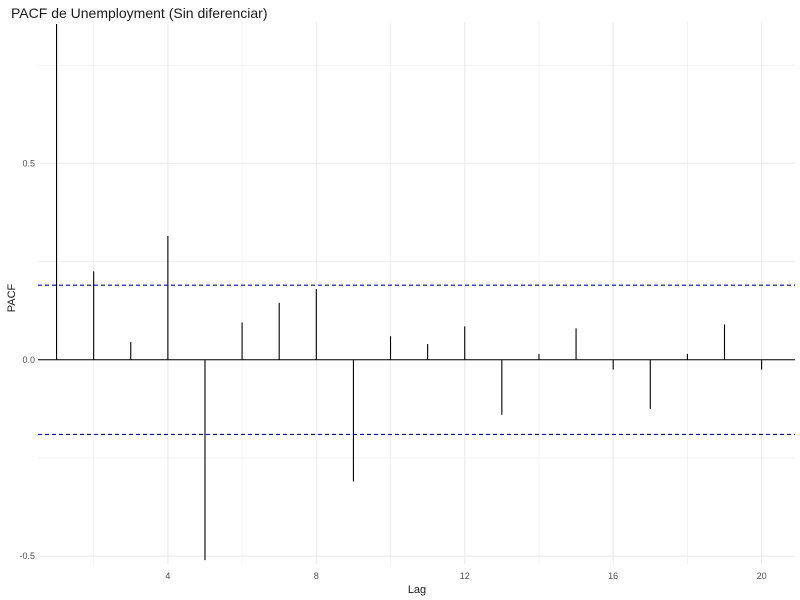  Describe the element at coordinates (613, 576) in the screenshot. I see `x-tick-label: 16` at that location.